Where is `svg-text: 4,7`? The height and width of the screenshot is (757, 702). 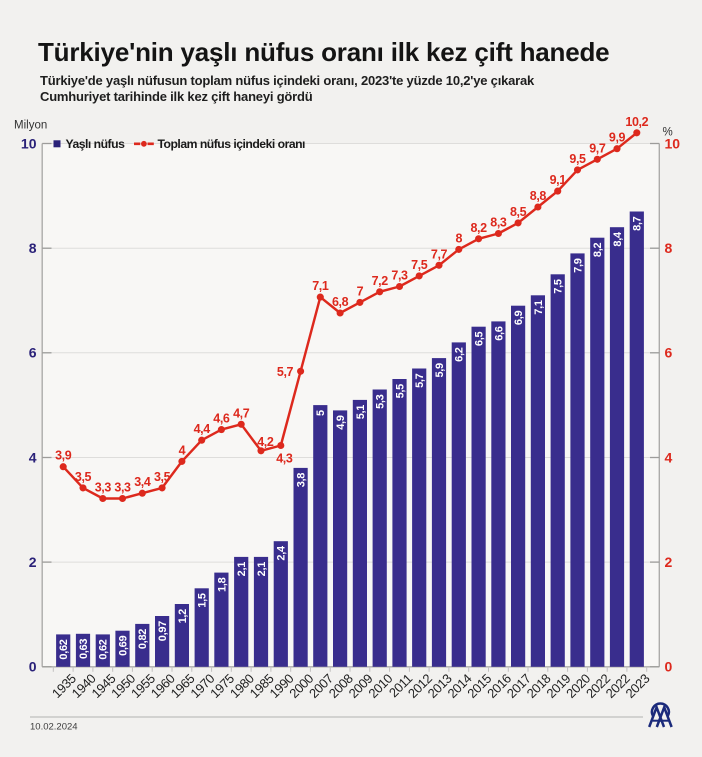 svg-text: 4,7 is located at coordinates (241, 413).